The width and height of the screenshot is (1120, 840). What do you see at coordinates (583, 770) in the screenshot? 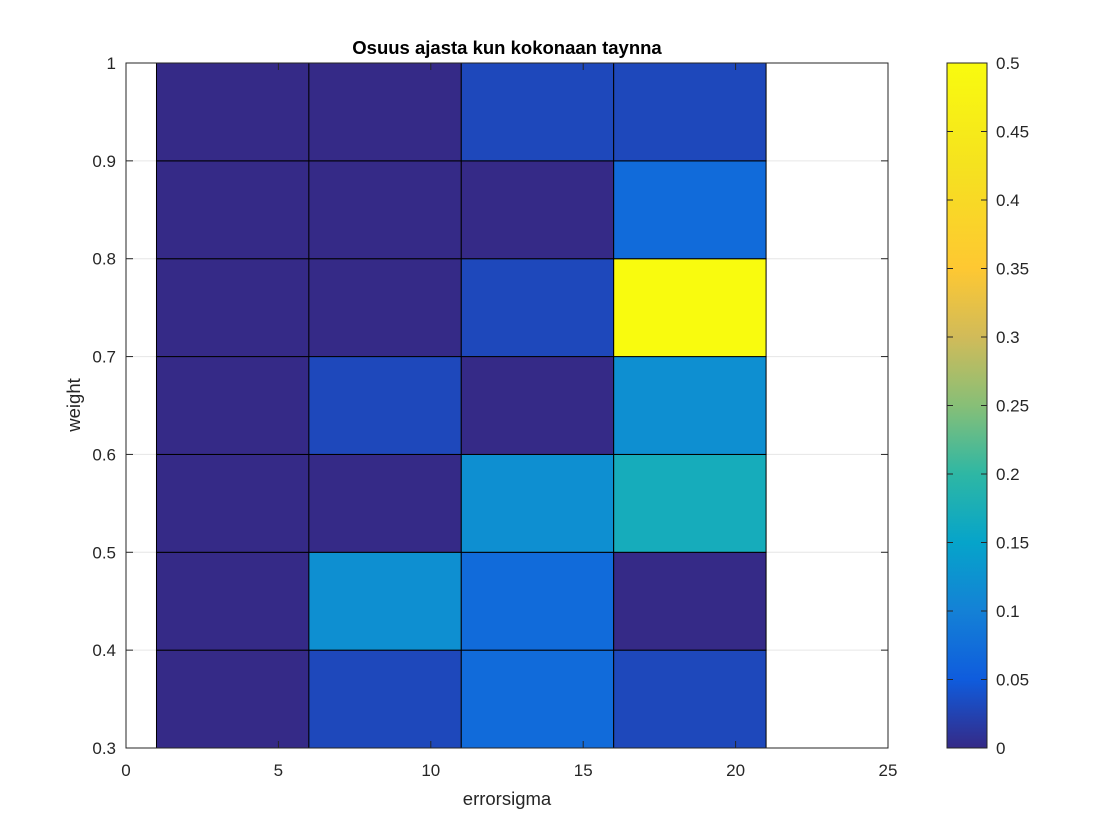
I see `x-tick-label: 15` at bounding box center [583, 770].